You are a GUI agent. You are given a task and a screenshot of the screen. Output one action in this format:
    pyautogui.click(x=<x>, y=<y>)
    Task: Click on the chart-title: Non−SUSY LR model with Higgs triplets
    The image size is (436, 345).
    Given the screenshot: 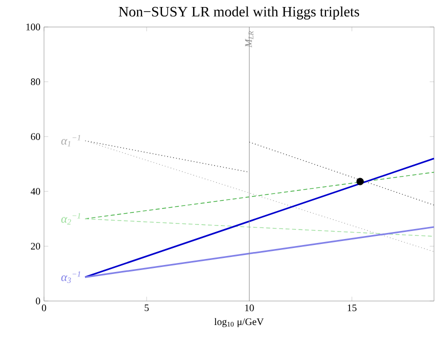 What is the action you would take?
    pyautogui.click(x=239, y=13)
    